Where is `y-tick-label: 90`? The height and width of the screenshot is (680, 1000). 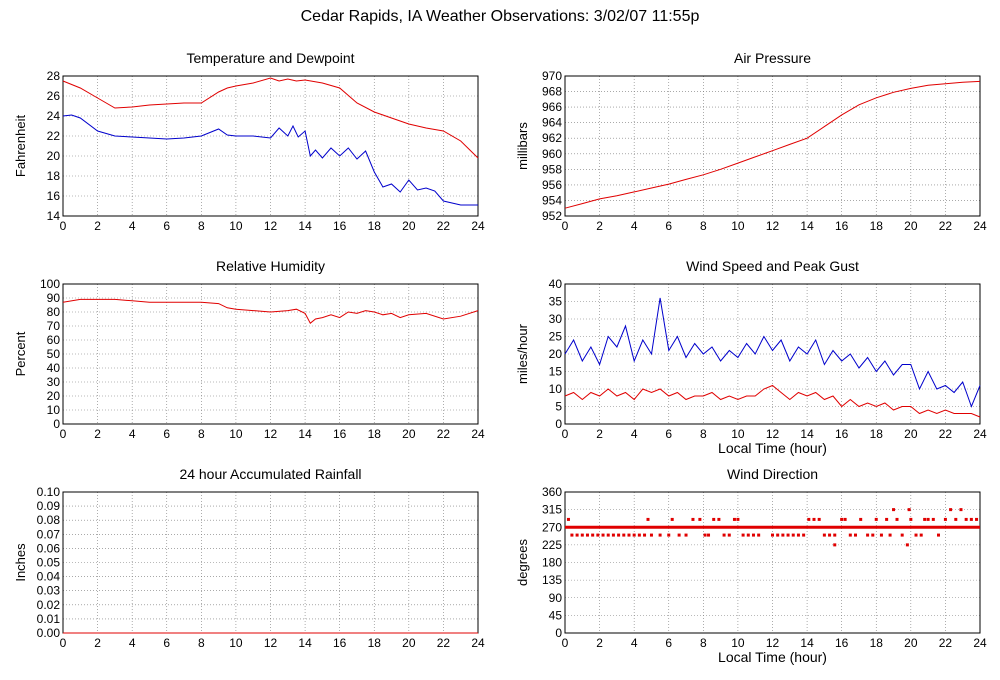
y-tick-label: 90 is located at coordinates (54, 298).